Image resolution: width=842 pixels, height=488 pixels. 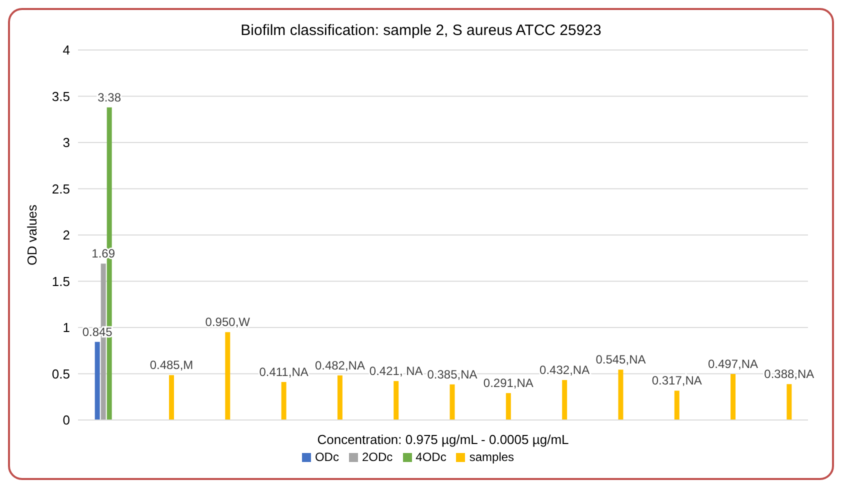 What do you see at coordinates (377, 457) in the screenshot?
I see `legend-label: 2ODc` at bounding box center [377, 457].